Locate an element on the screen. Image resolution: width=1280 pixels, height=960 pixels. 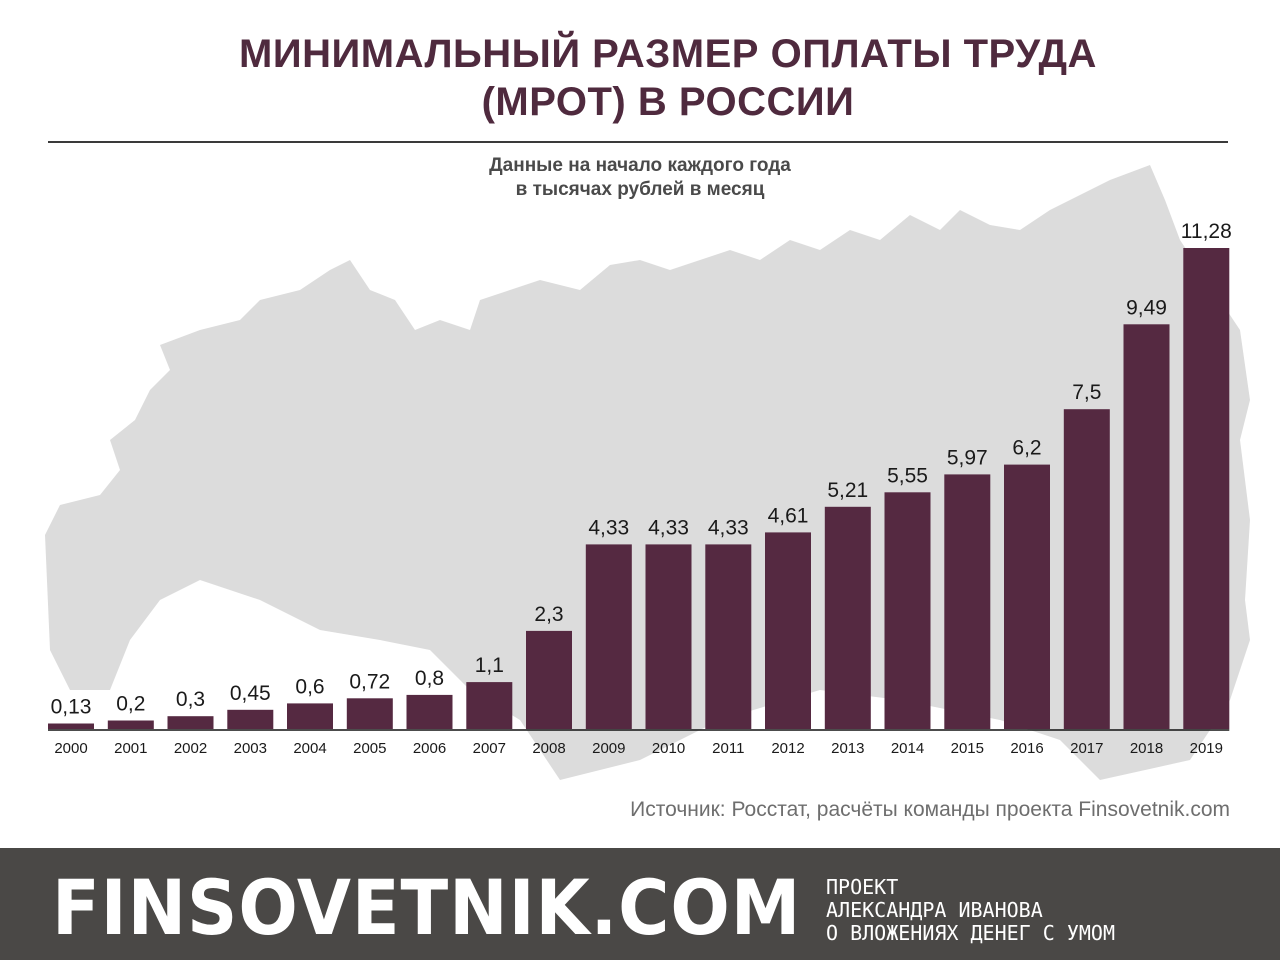
x-tick-label-2008: 2008 is located at coordinates (548, 748).